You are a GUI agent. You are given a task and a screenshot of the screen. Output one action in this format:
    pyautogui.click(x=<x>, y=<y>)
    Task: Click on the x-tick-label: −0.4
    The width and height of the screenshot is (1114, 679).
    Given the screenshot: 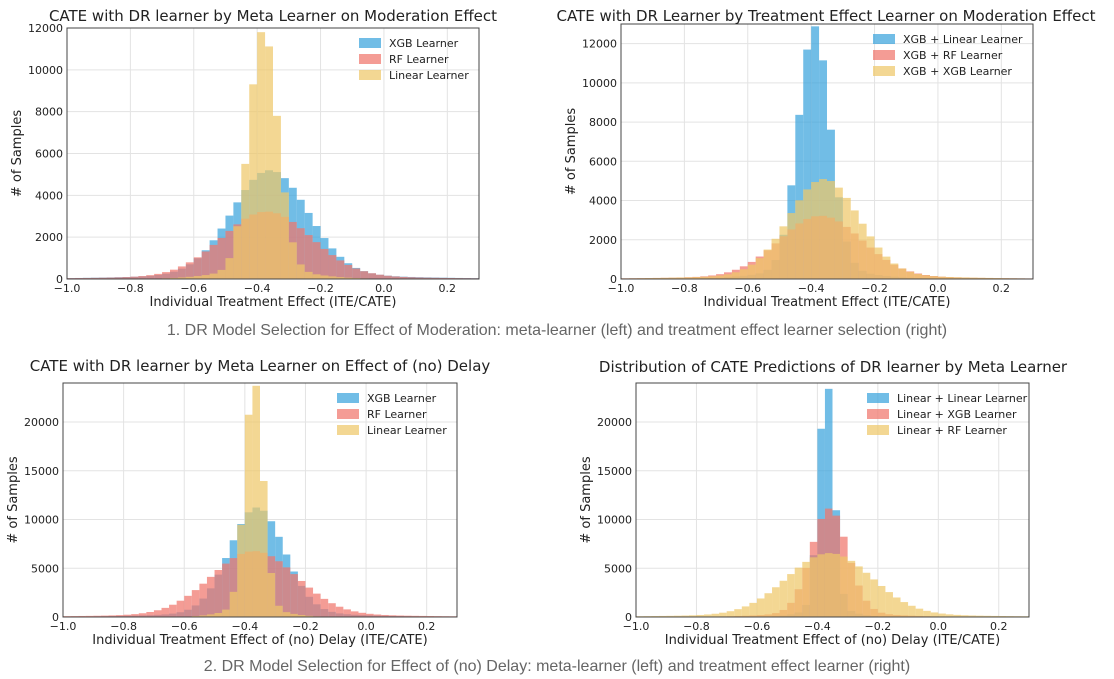 What is the action you would take?
    pyautogui.click(x=811, y=288)
    